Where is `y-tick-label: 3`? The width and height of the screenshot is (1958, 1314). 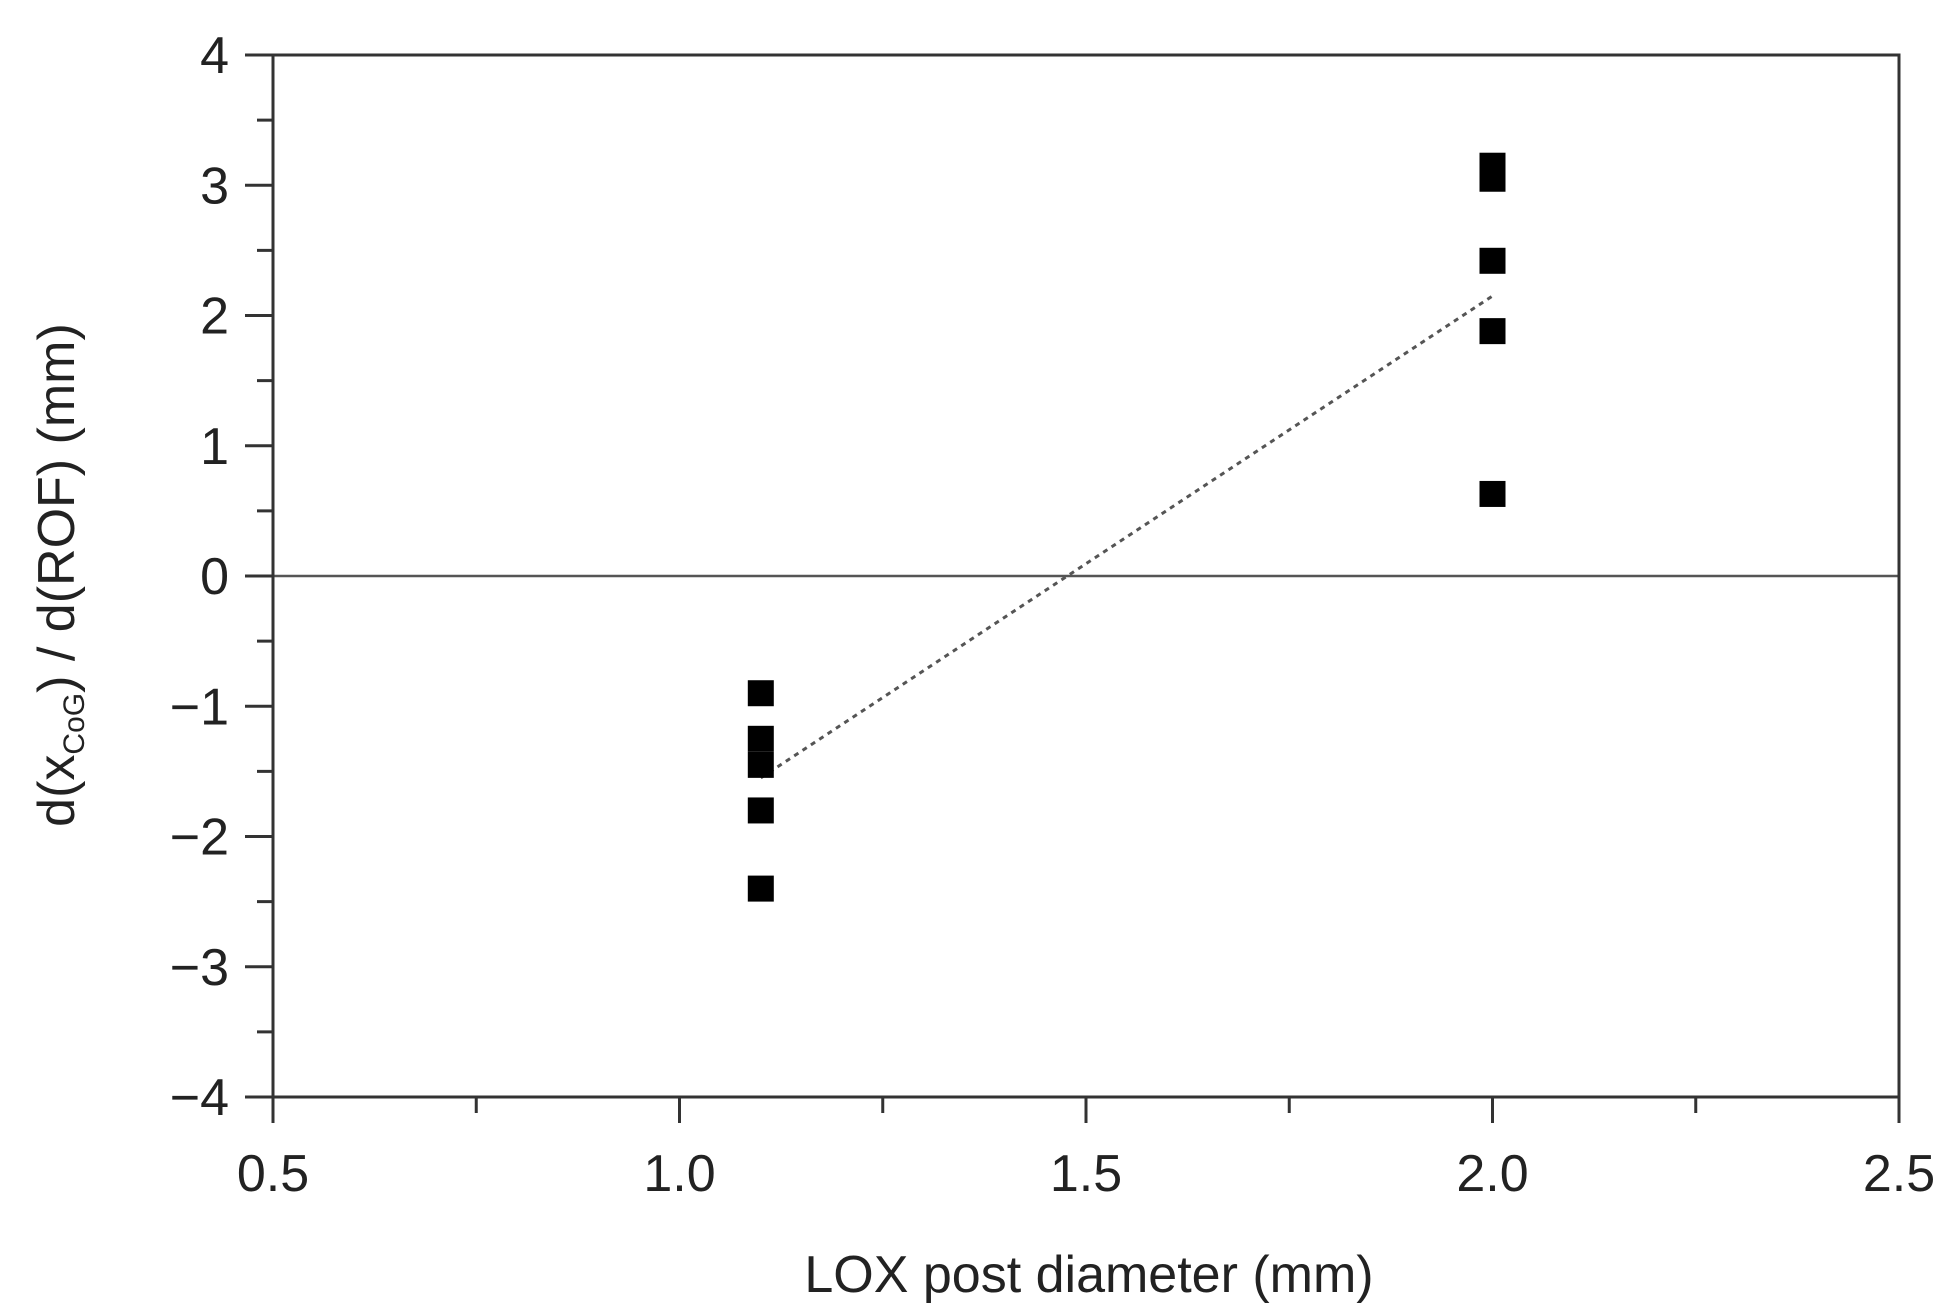
y-tick-label: 3 is located at coordinates (214, 186).